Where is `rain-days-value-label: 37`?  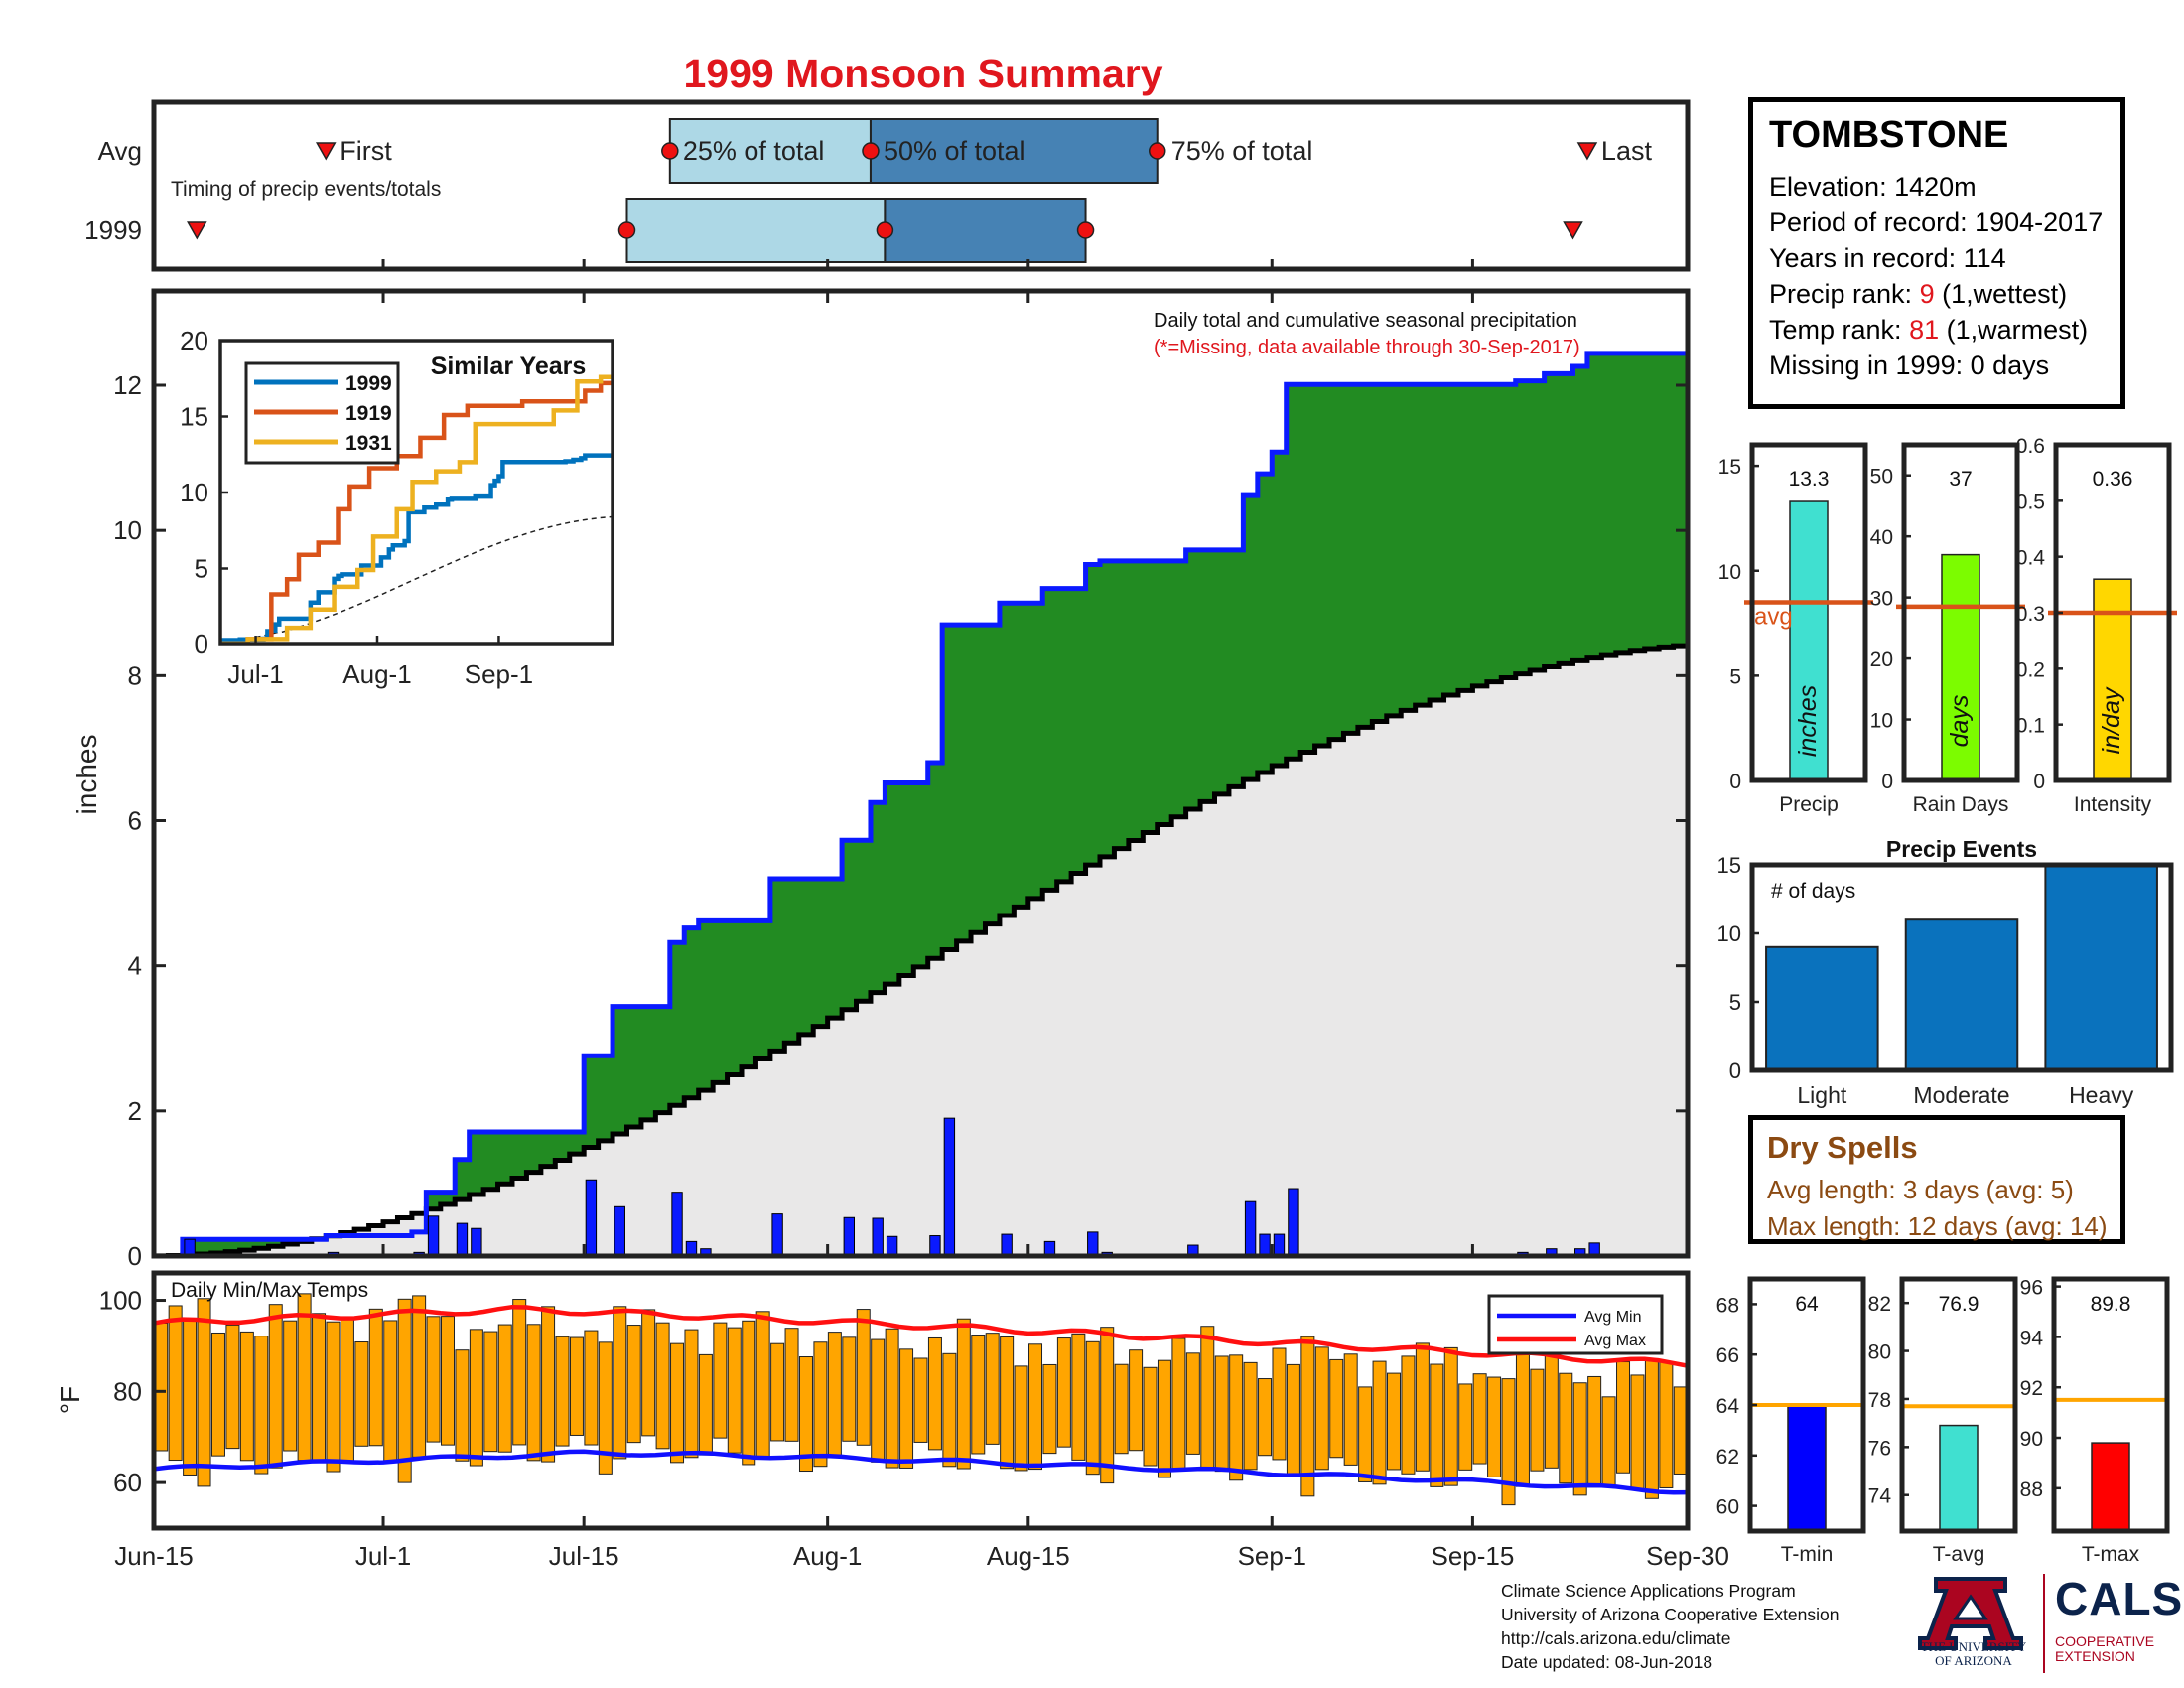
rain-days-value-label: 37 is located at coordinates (1960, 479).